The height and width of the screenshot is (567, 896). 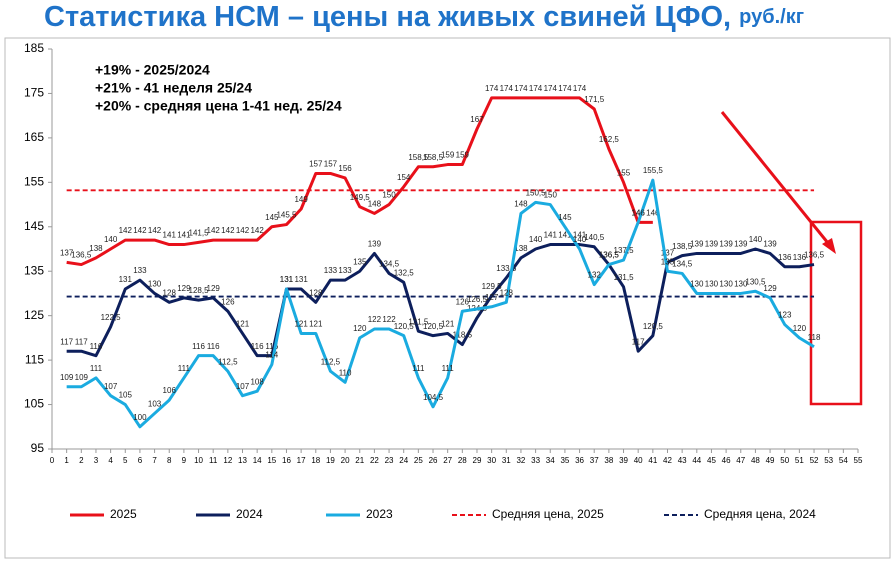 What do you see at coordinates (696, 460) in the screenshot?
I see `x-tick-label: 44` at bounding box center [696, 460].